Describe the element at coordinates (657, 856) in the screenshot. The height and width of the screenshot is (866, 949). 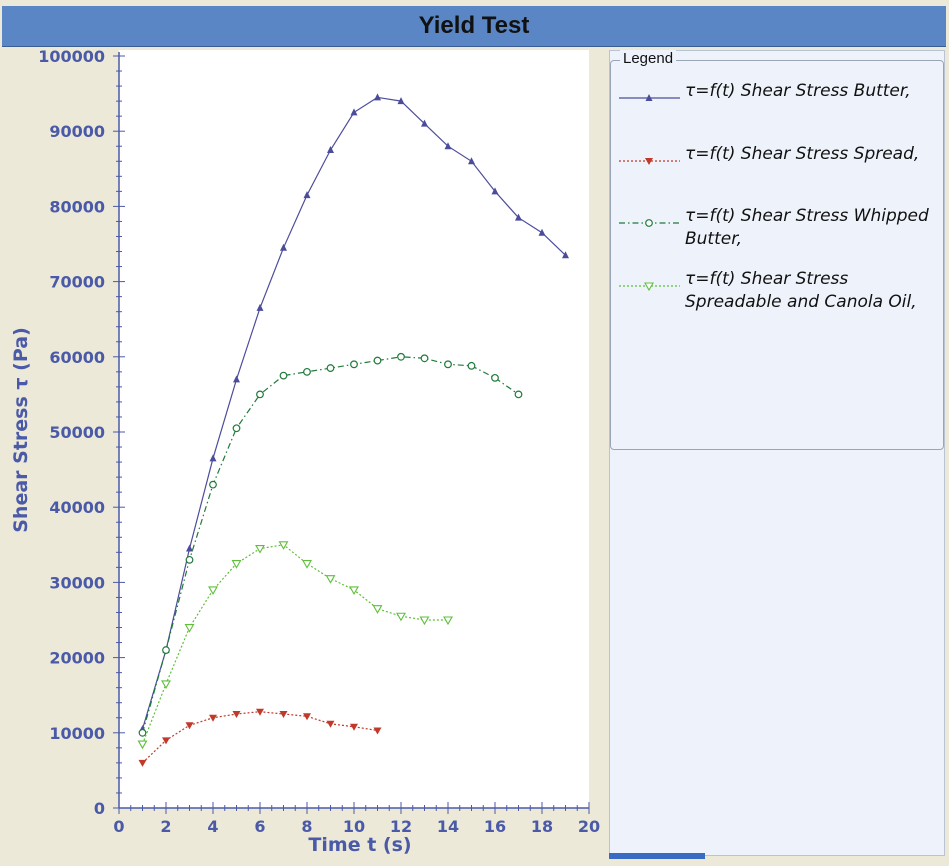
I see `status-strip` at that location.